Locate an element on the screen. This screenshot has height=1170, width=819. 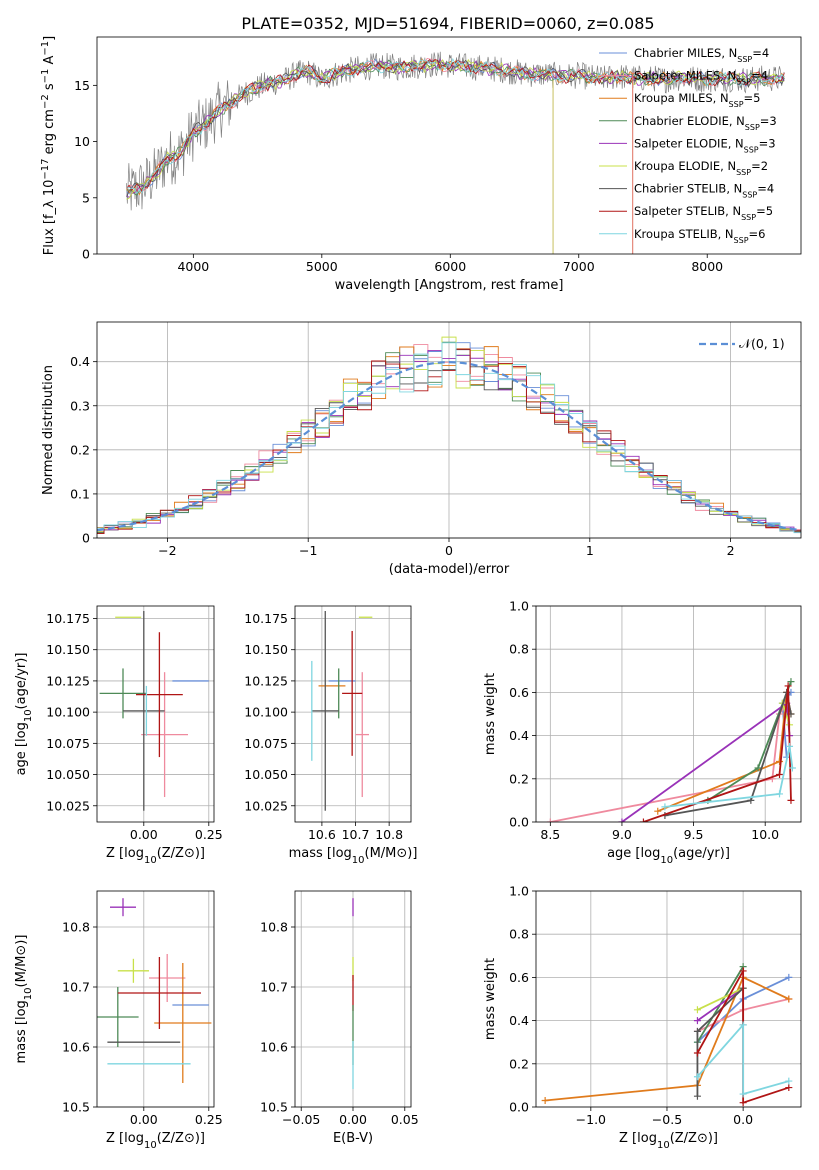
legend-label: Chabrier MILES, NSSP=4 is located at coordinates (701, 55).